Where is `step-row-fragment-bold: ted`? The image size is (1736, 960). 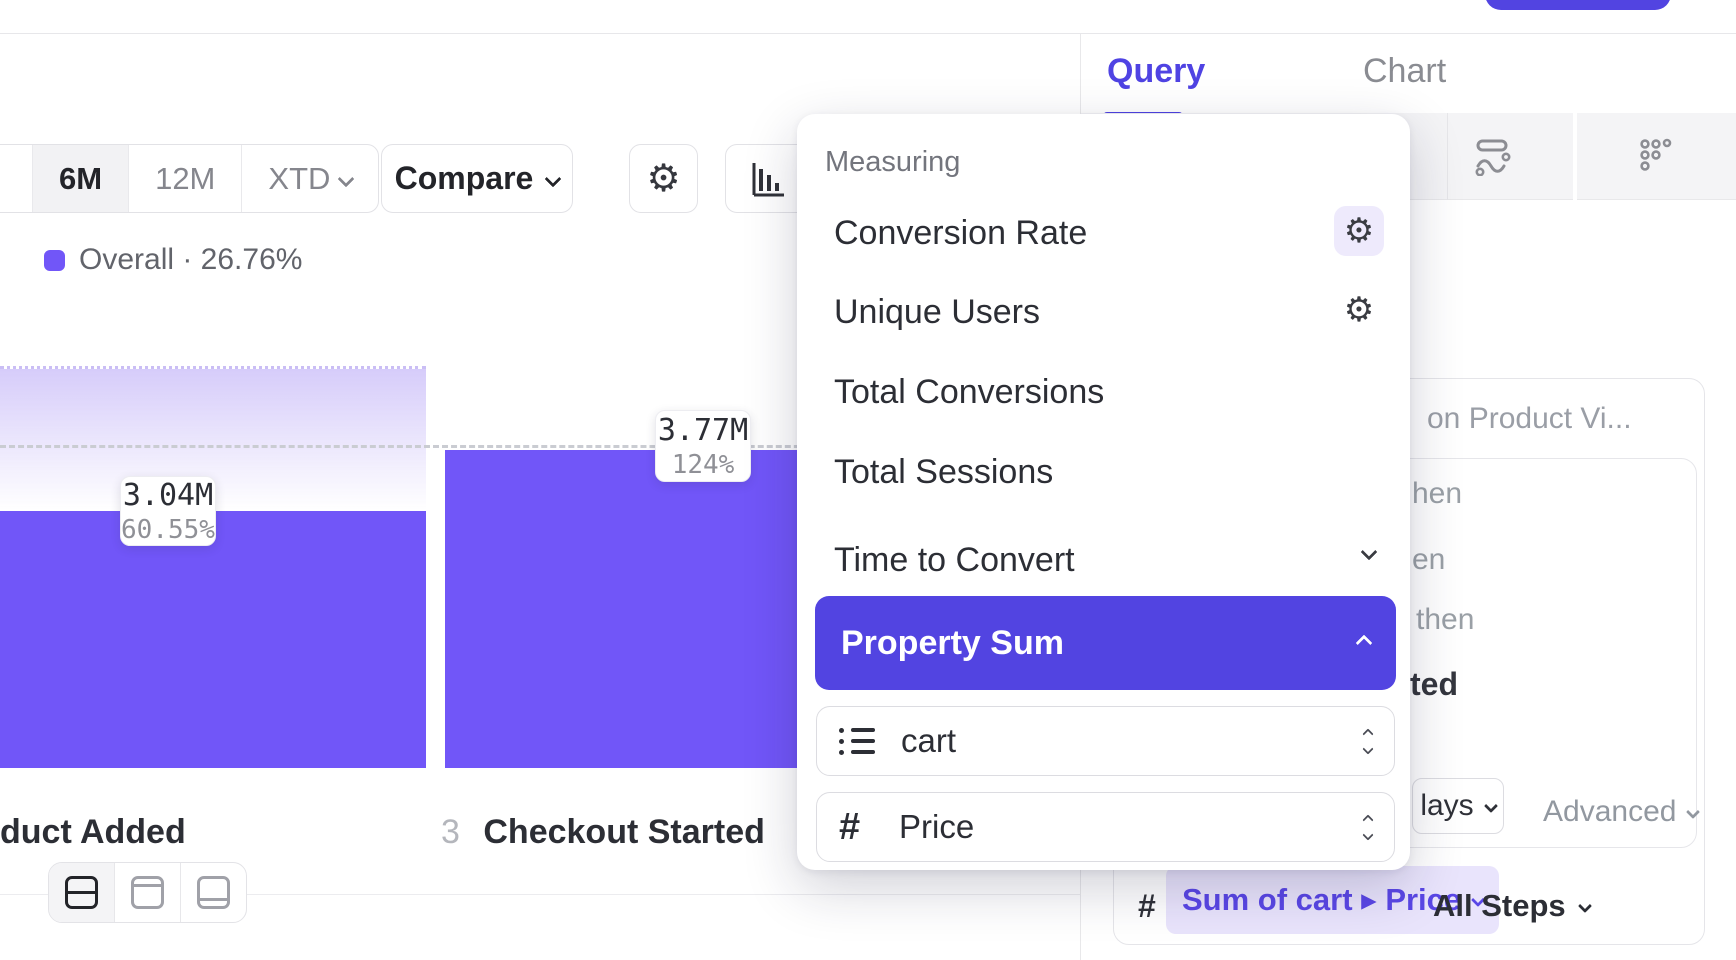
step-row-fragment-bold: ted is located at coordinates (1434, 684).